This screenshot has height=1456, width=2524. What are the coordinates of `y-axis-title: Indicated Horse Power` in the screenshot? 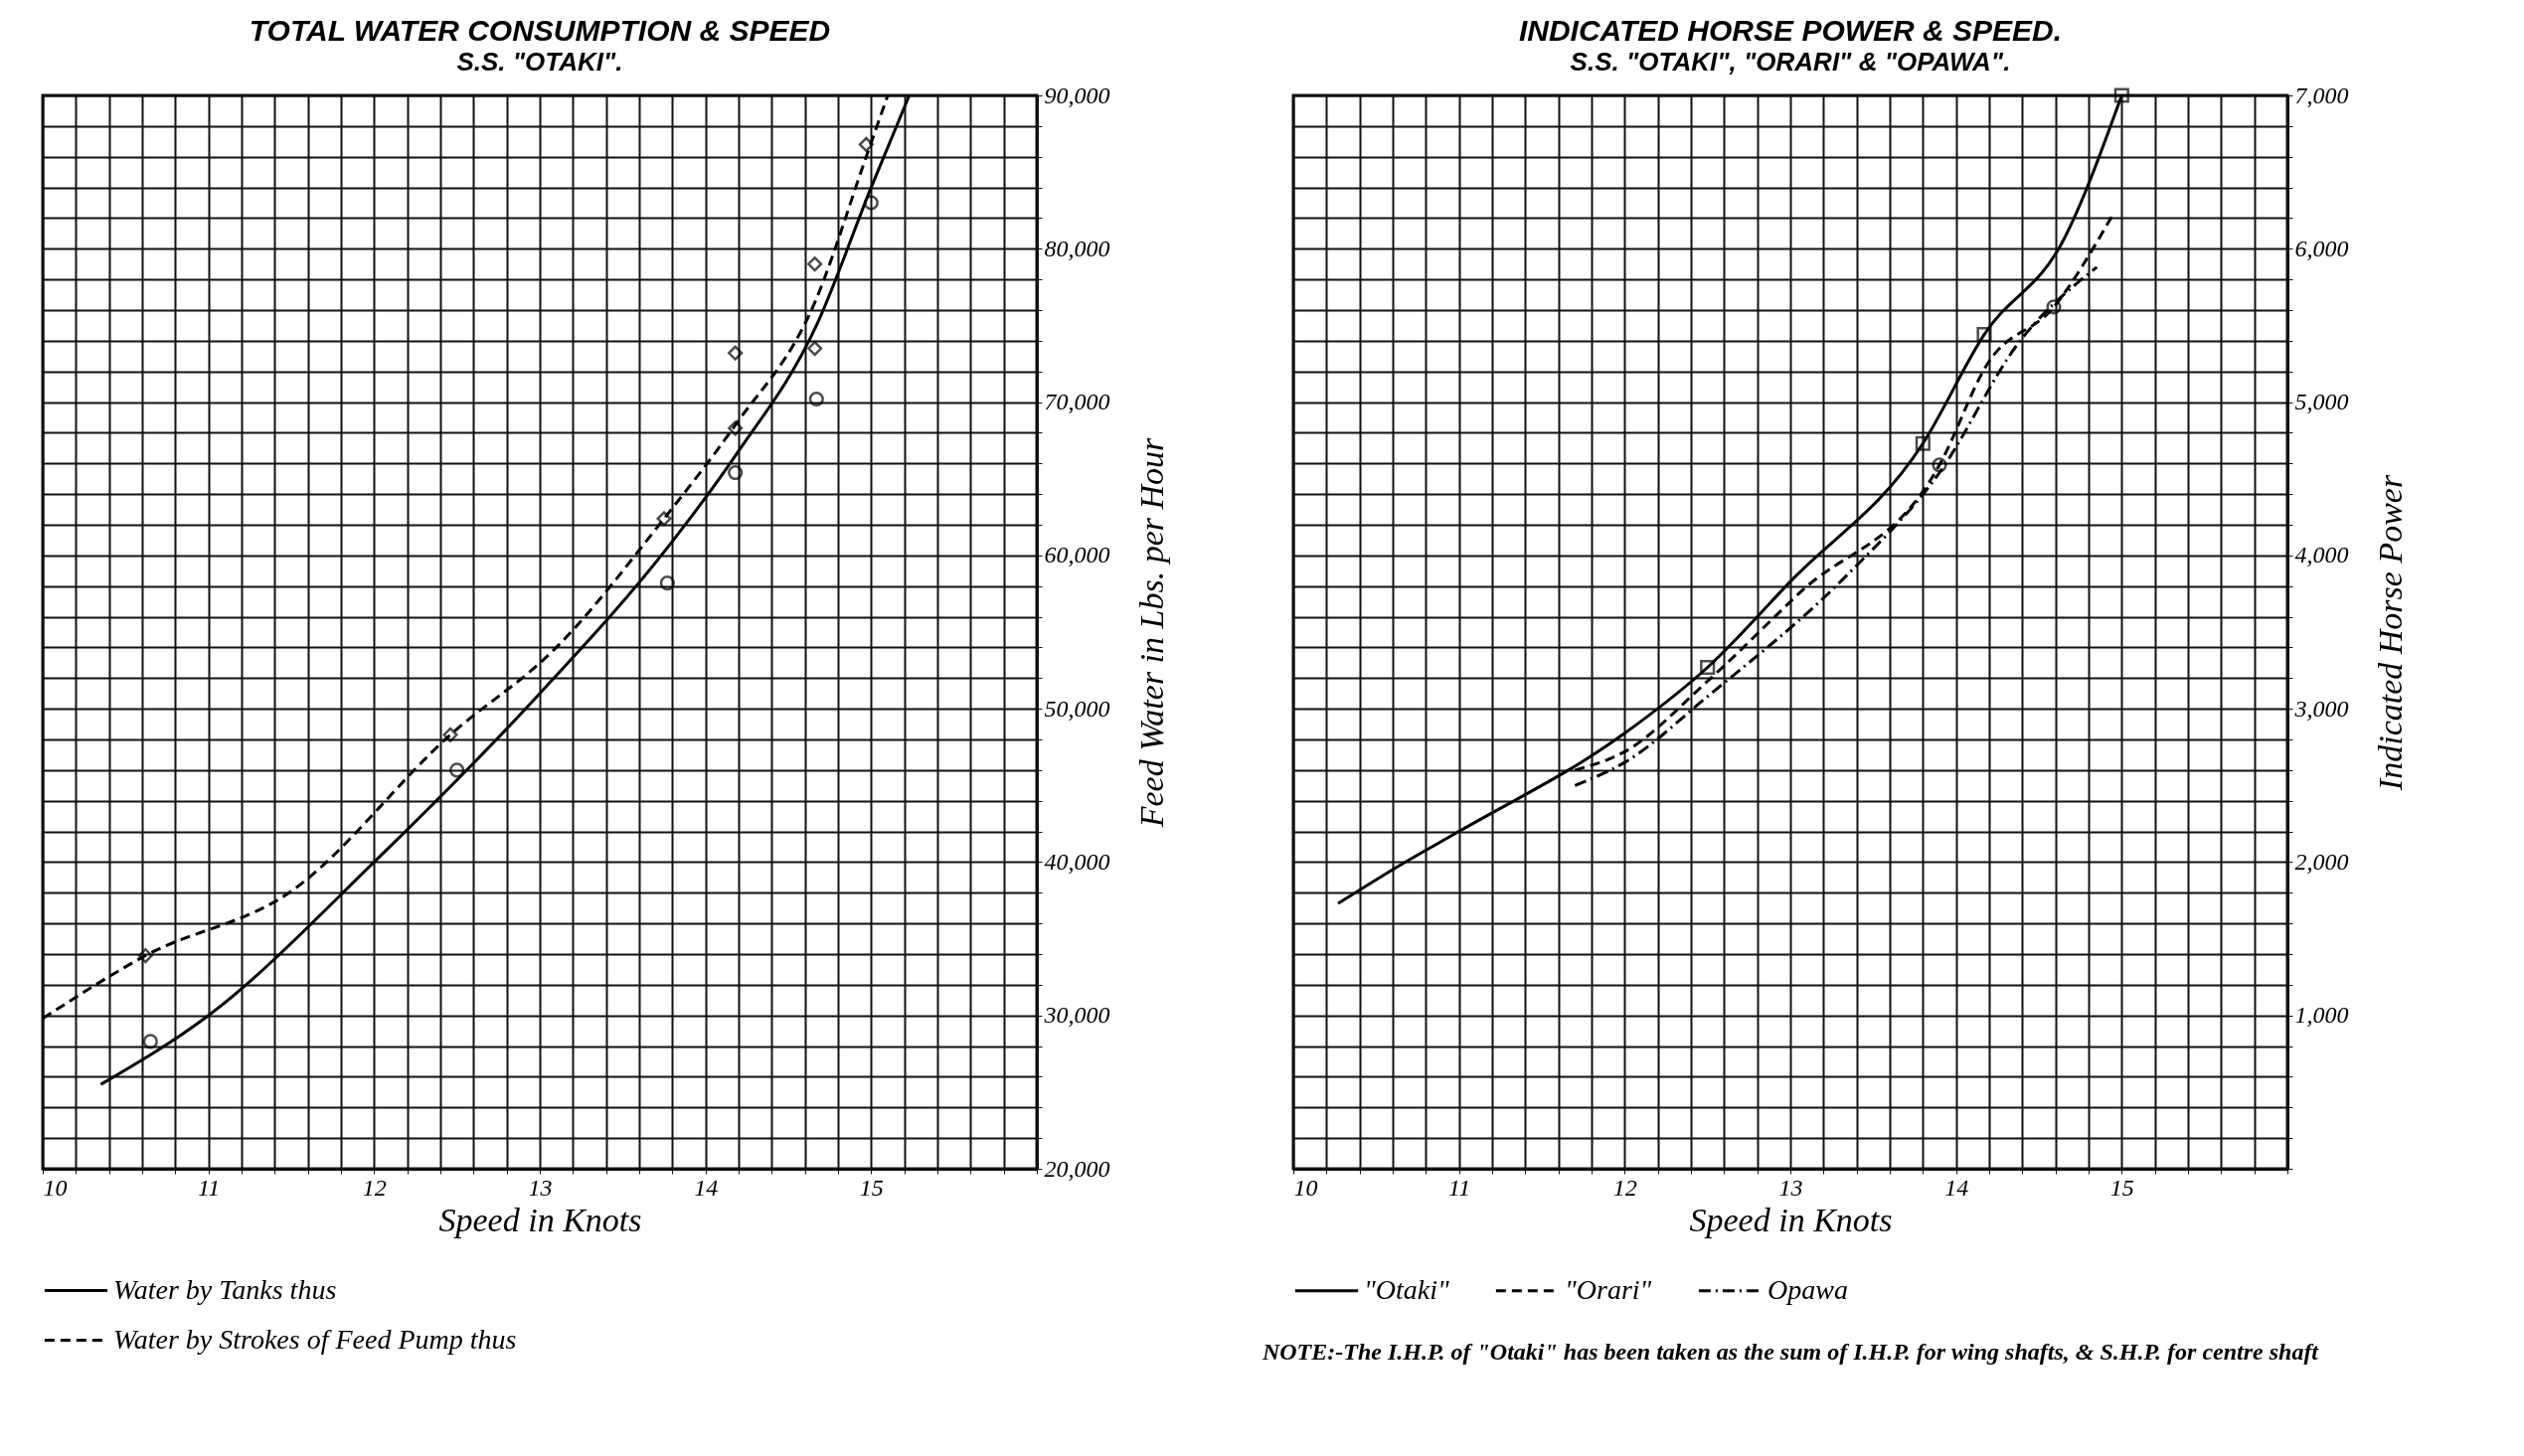 It's located at (2390, 633).